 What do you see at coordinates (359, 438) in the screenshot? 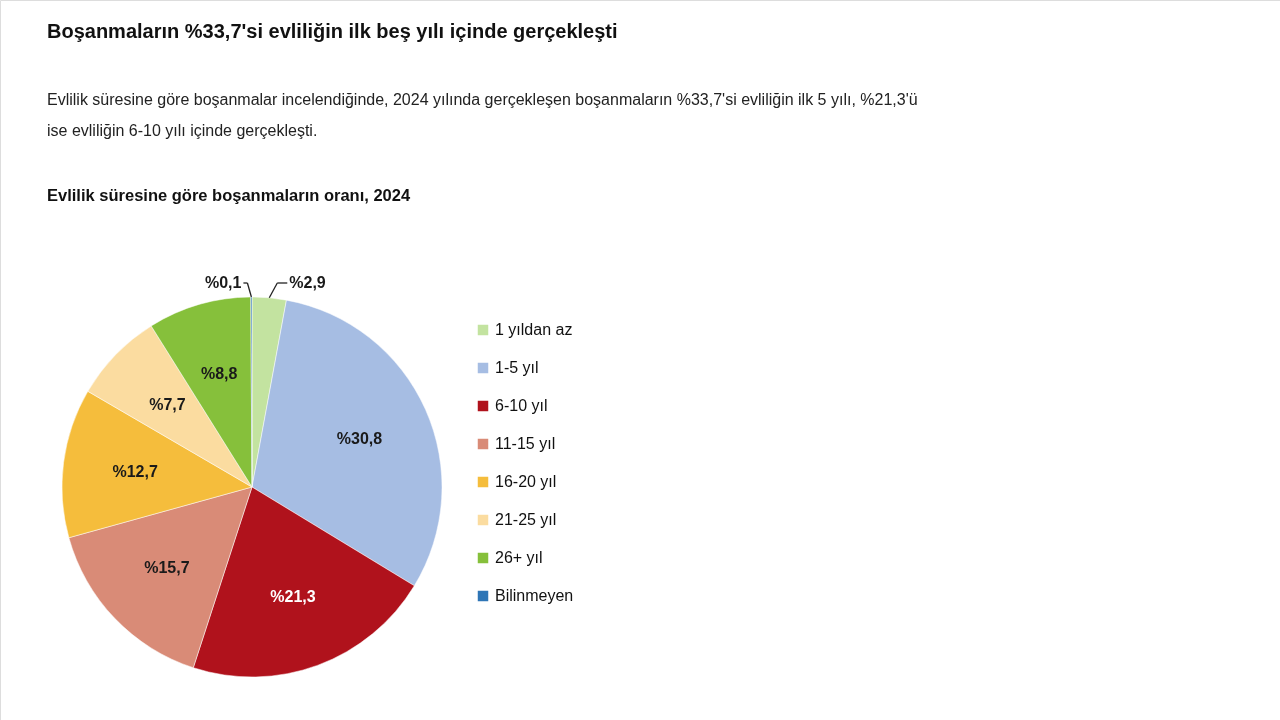
I see `data-label: %30,8` at bounding box center [359, 438].